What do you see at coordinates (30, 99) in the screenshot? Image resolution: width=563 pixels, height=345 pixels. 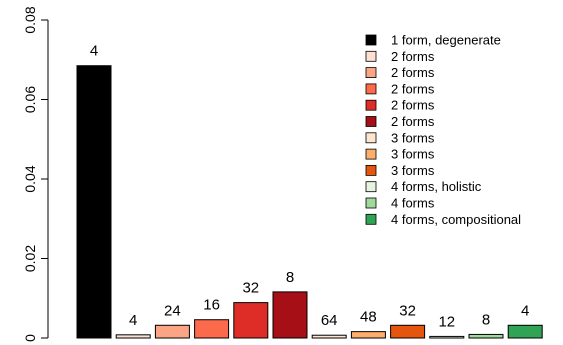 I see `y-tick-label: 0.06` at bounding box center [30, 99].